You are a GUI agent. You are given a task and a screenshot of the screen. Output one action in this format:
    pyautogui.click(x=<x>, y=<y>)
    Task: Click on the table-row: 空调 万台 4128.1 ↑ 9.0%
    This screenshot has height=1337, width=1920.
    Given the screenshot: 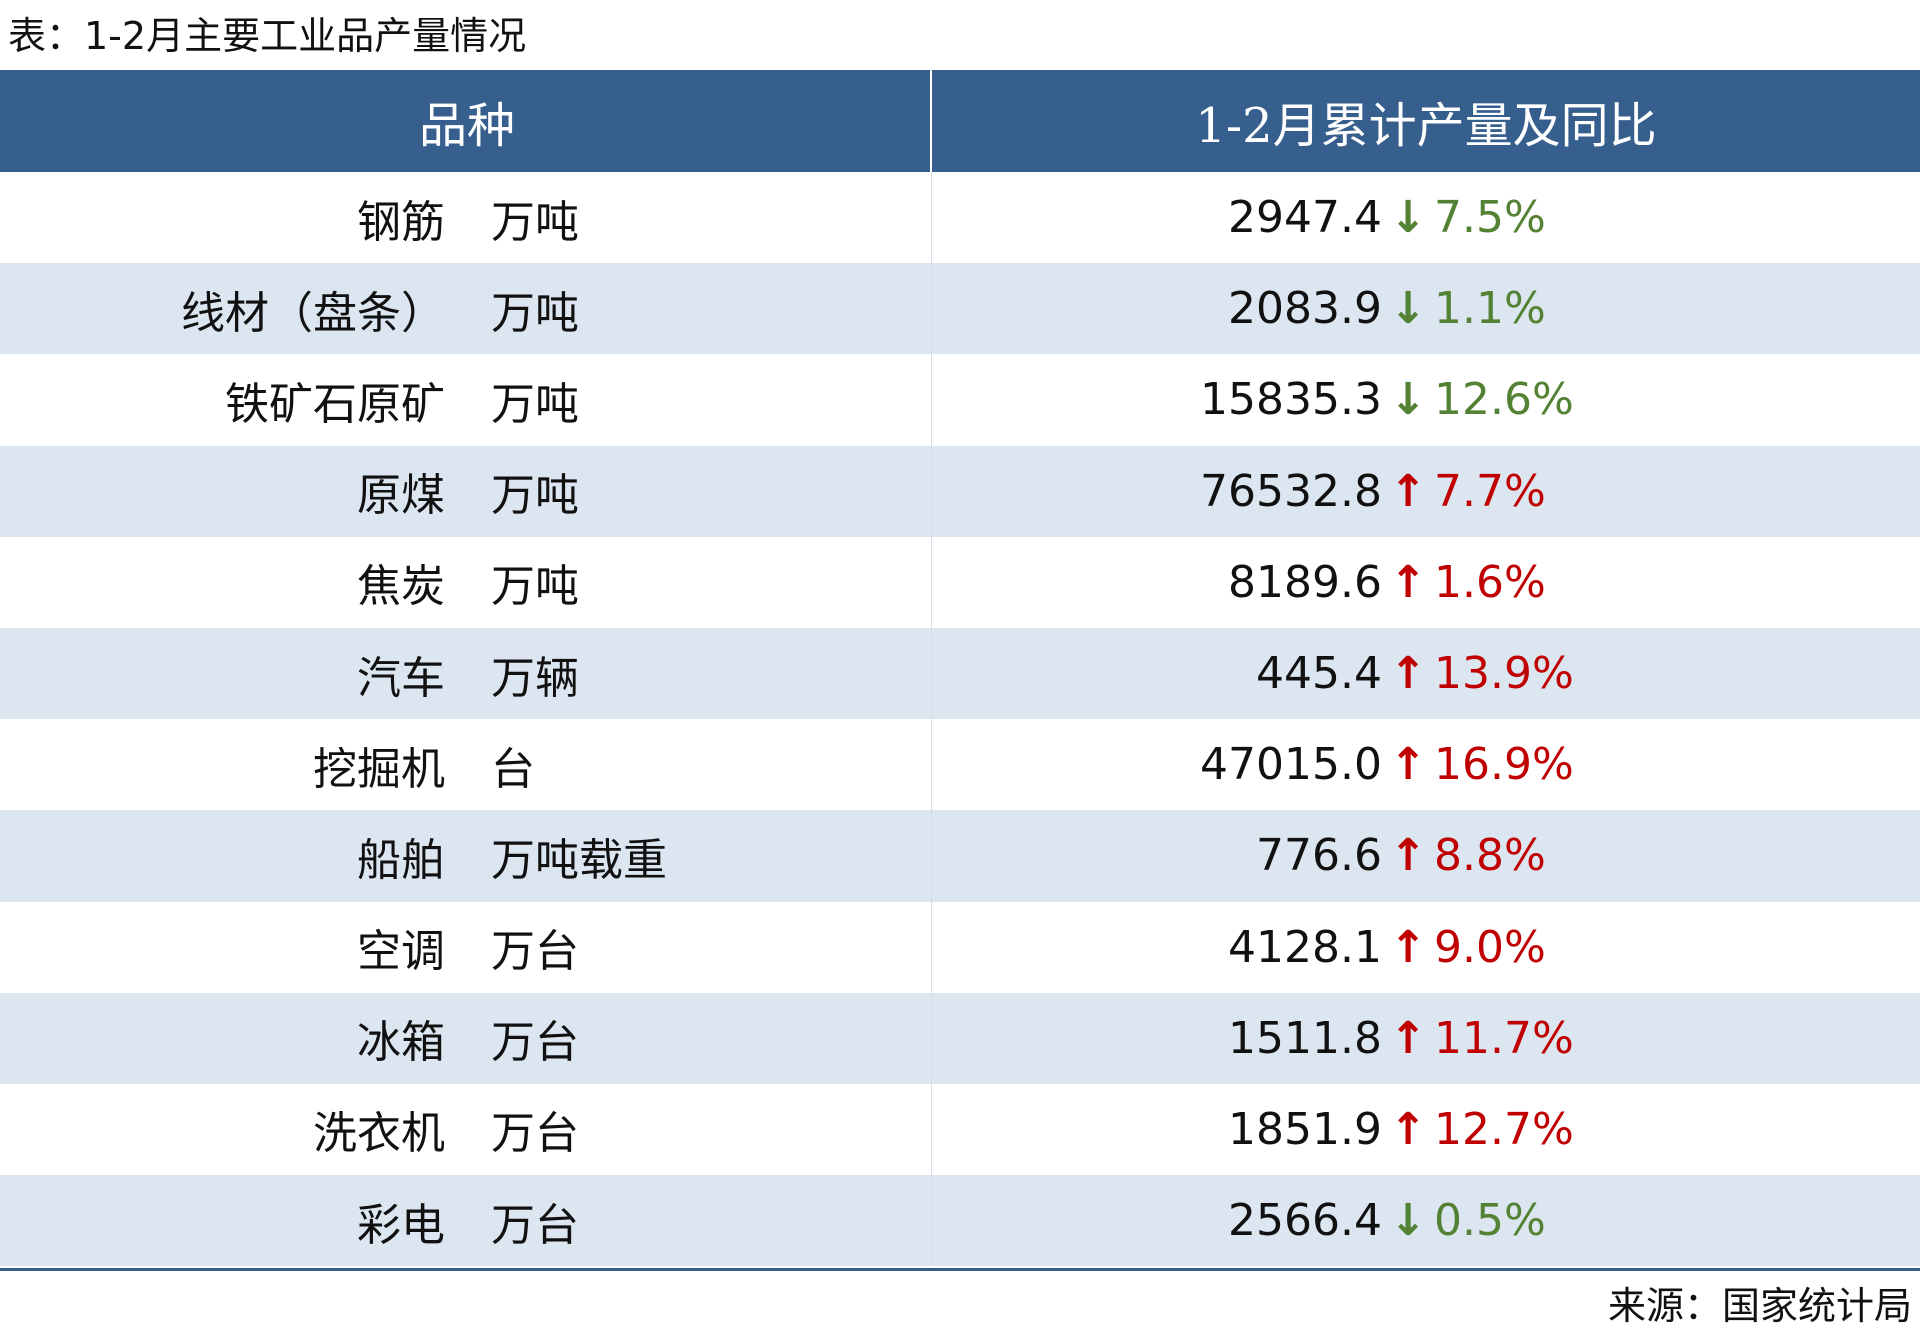 What is the action you would take?
    pyautogui.click(x=960, y=947)
    